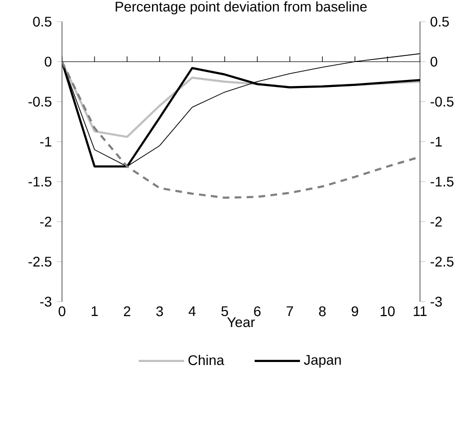 This screenshot has width=476, height=435. Describe the element at coordinates (48, 61) in the screenshot. I see `y-tick-label: 0` at that location.